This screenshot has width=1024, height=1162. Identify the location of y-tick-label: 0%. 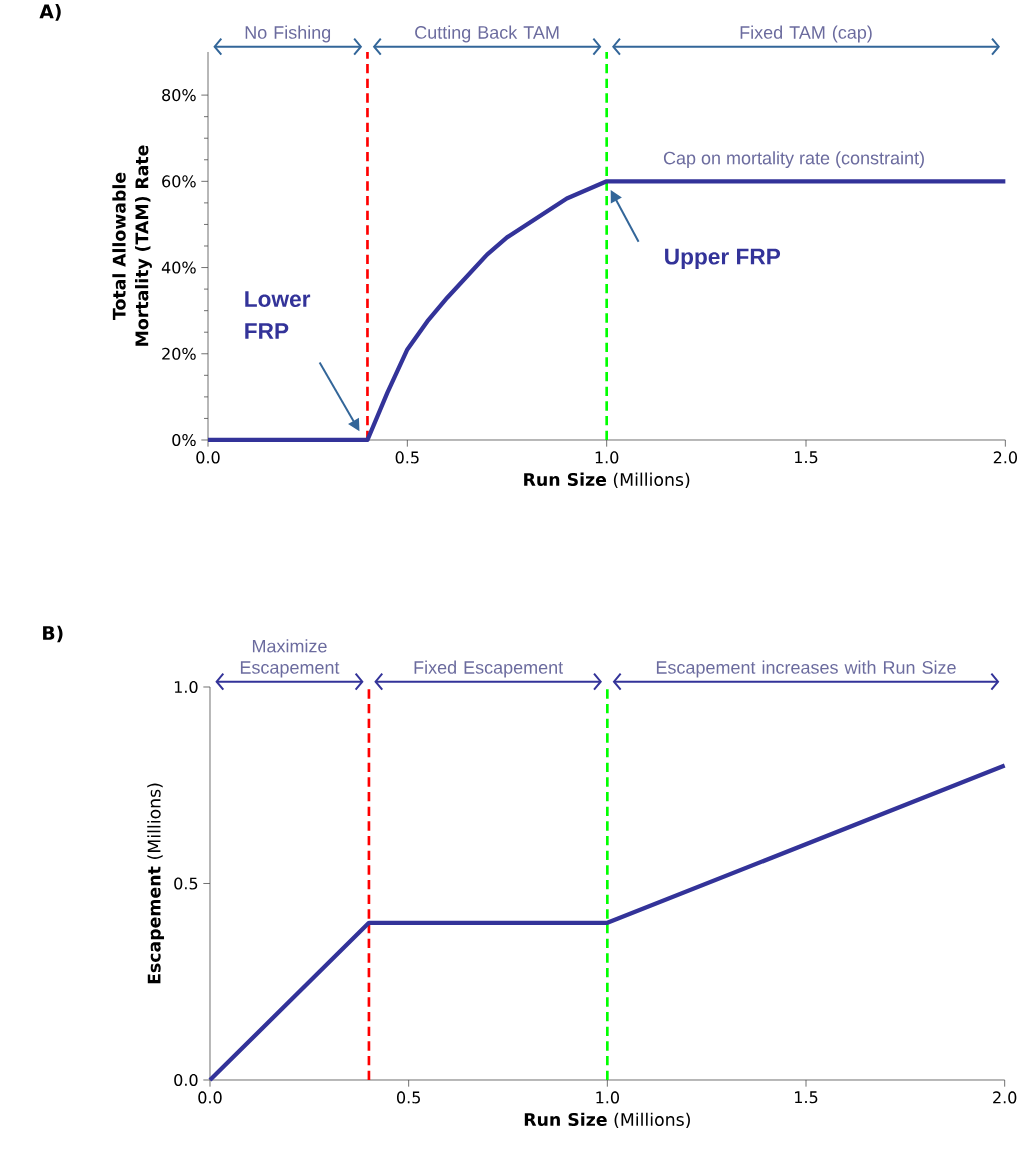
(184, 440).